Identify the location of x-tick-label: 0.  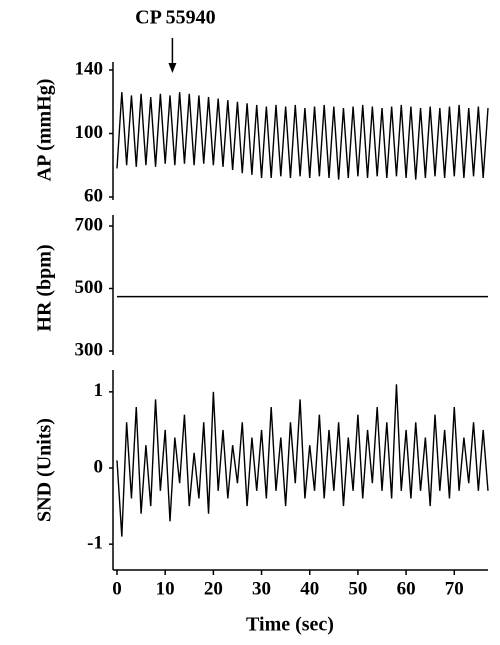
(117, 588).